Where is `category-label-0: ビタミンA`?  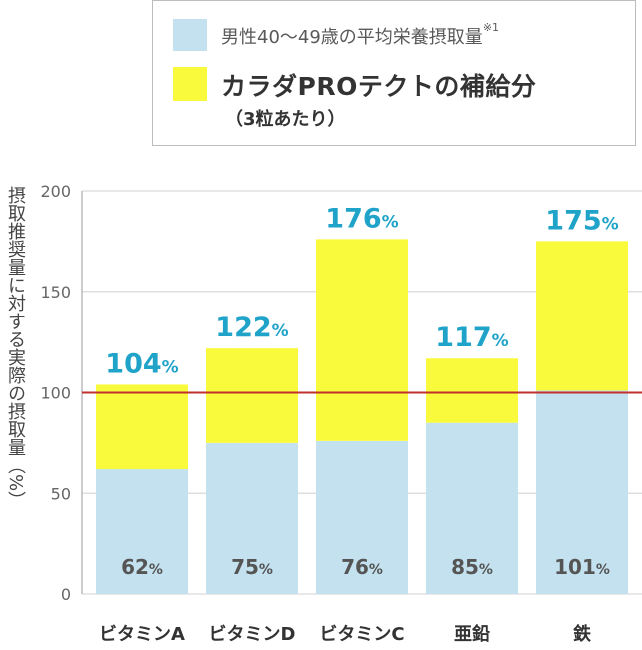
category-label-0: ビタミンA is located at coordinates (142, 634).